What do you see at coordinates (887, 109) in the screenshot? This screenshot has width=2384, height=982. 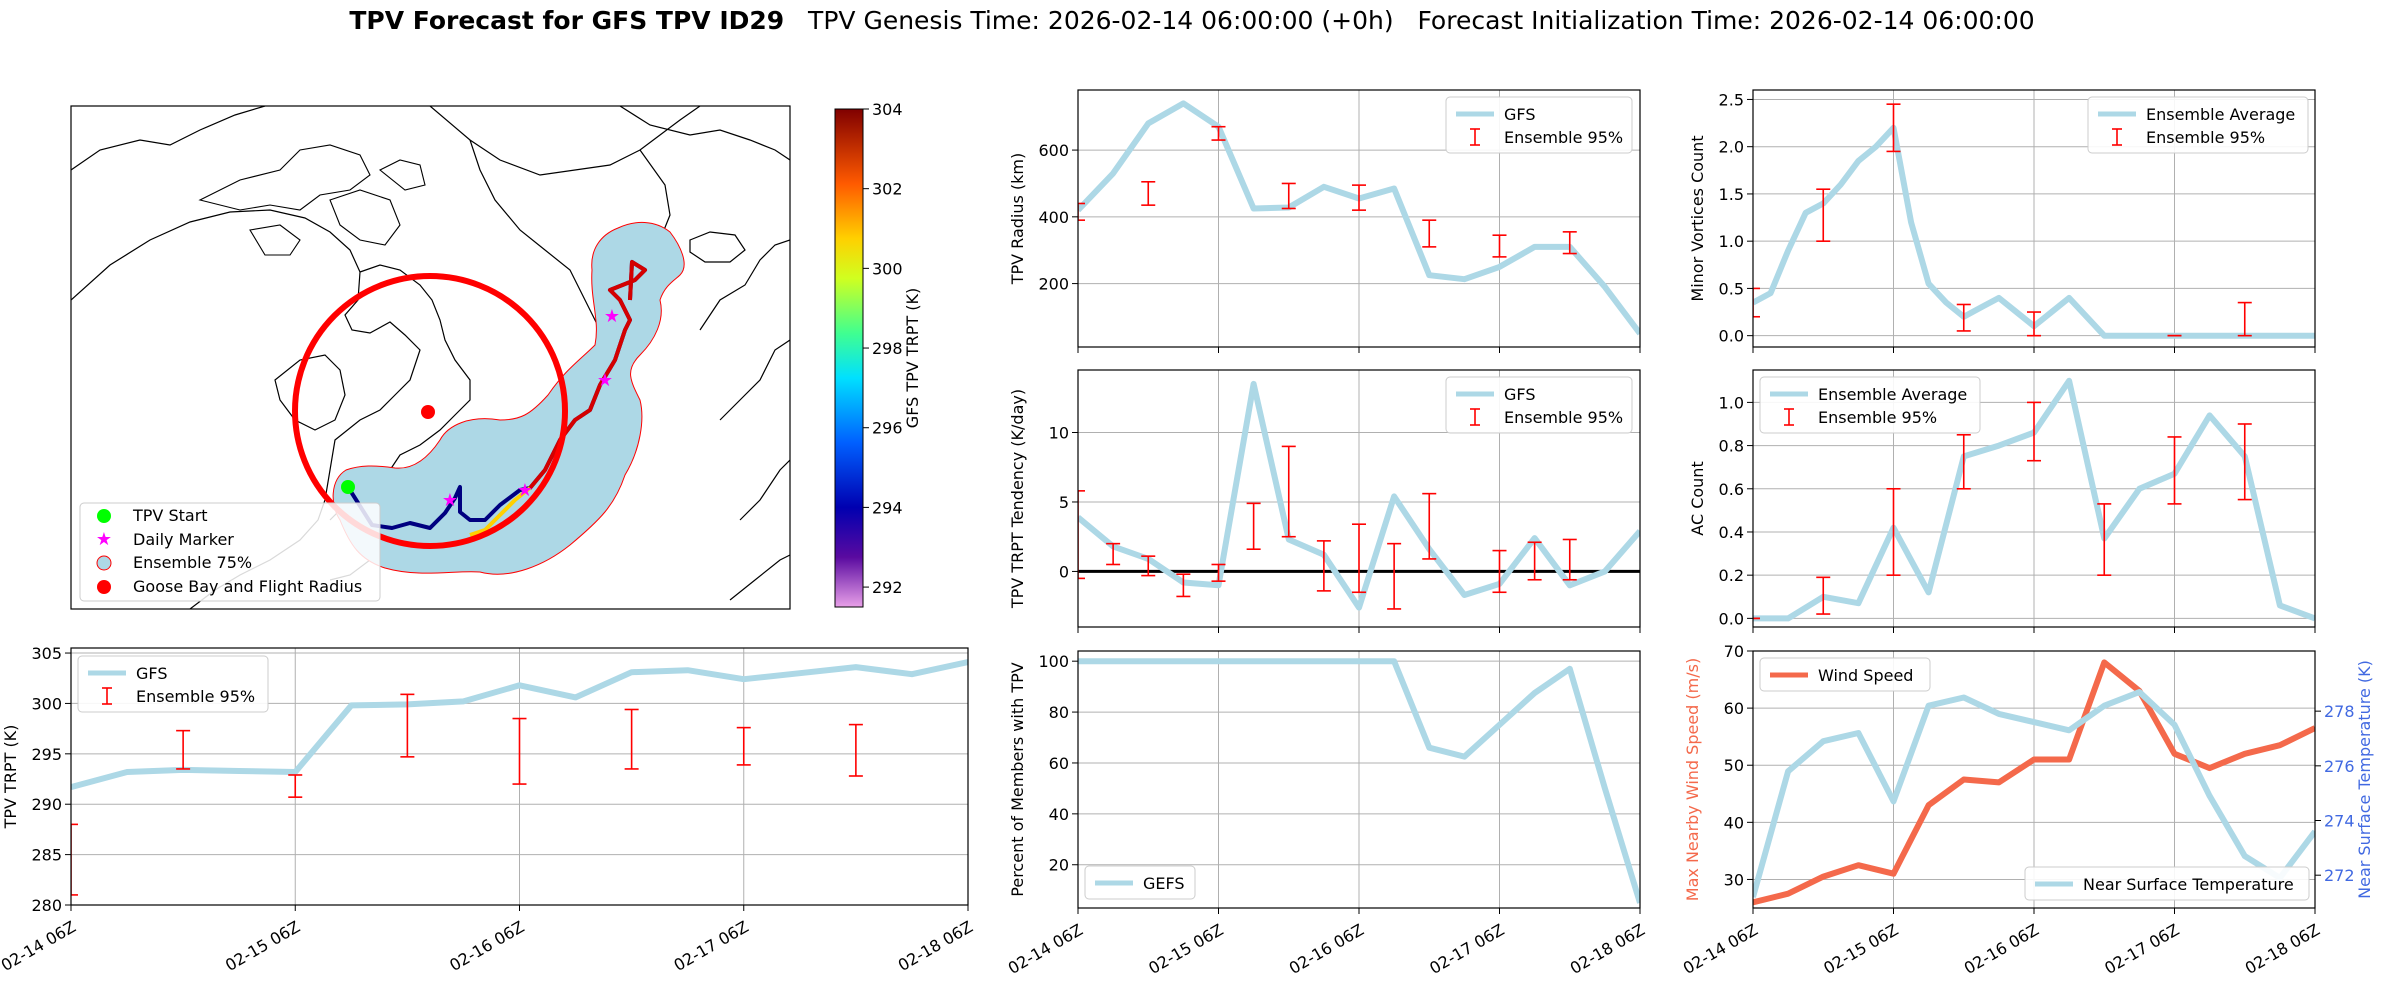 I see `colorbar-tick-label: 304` at bounding box center [887, 109].